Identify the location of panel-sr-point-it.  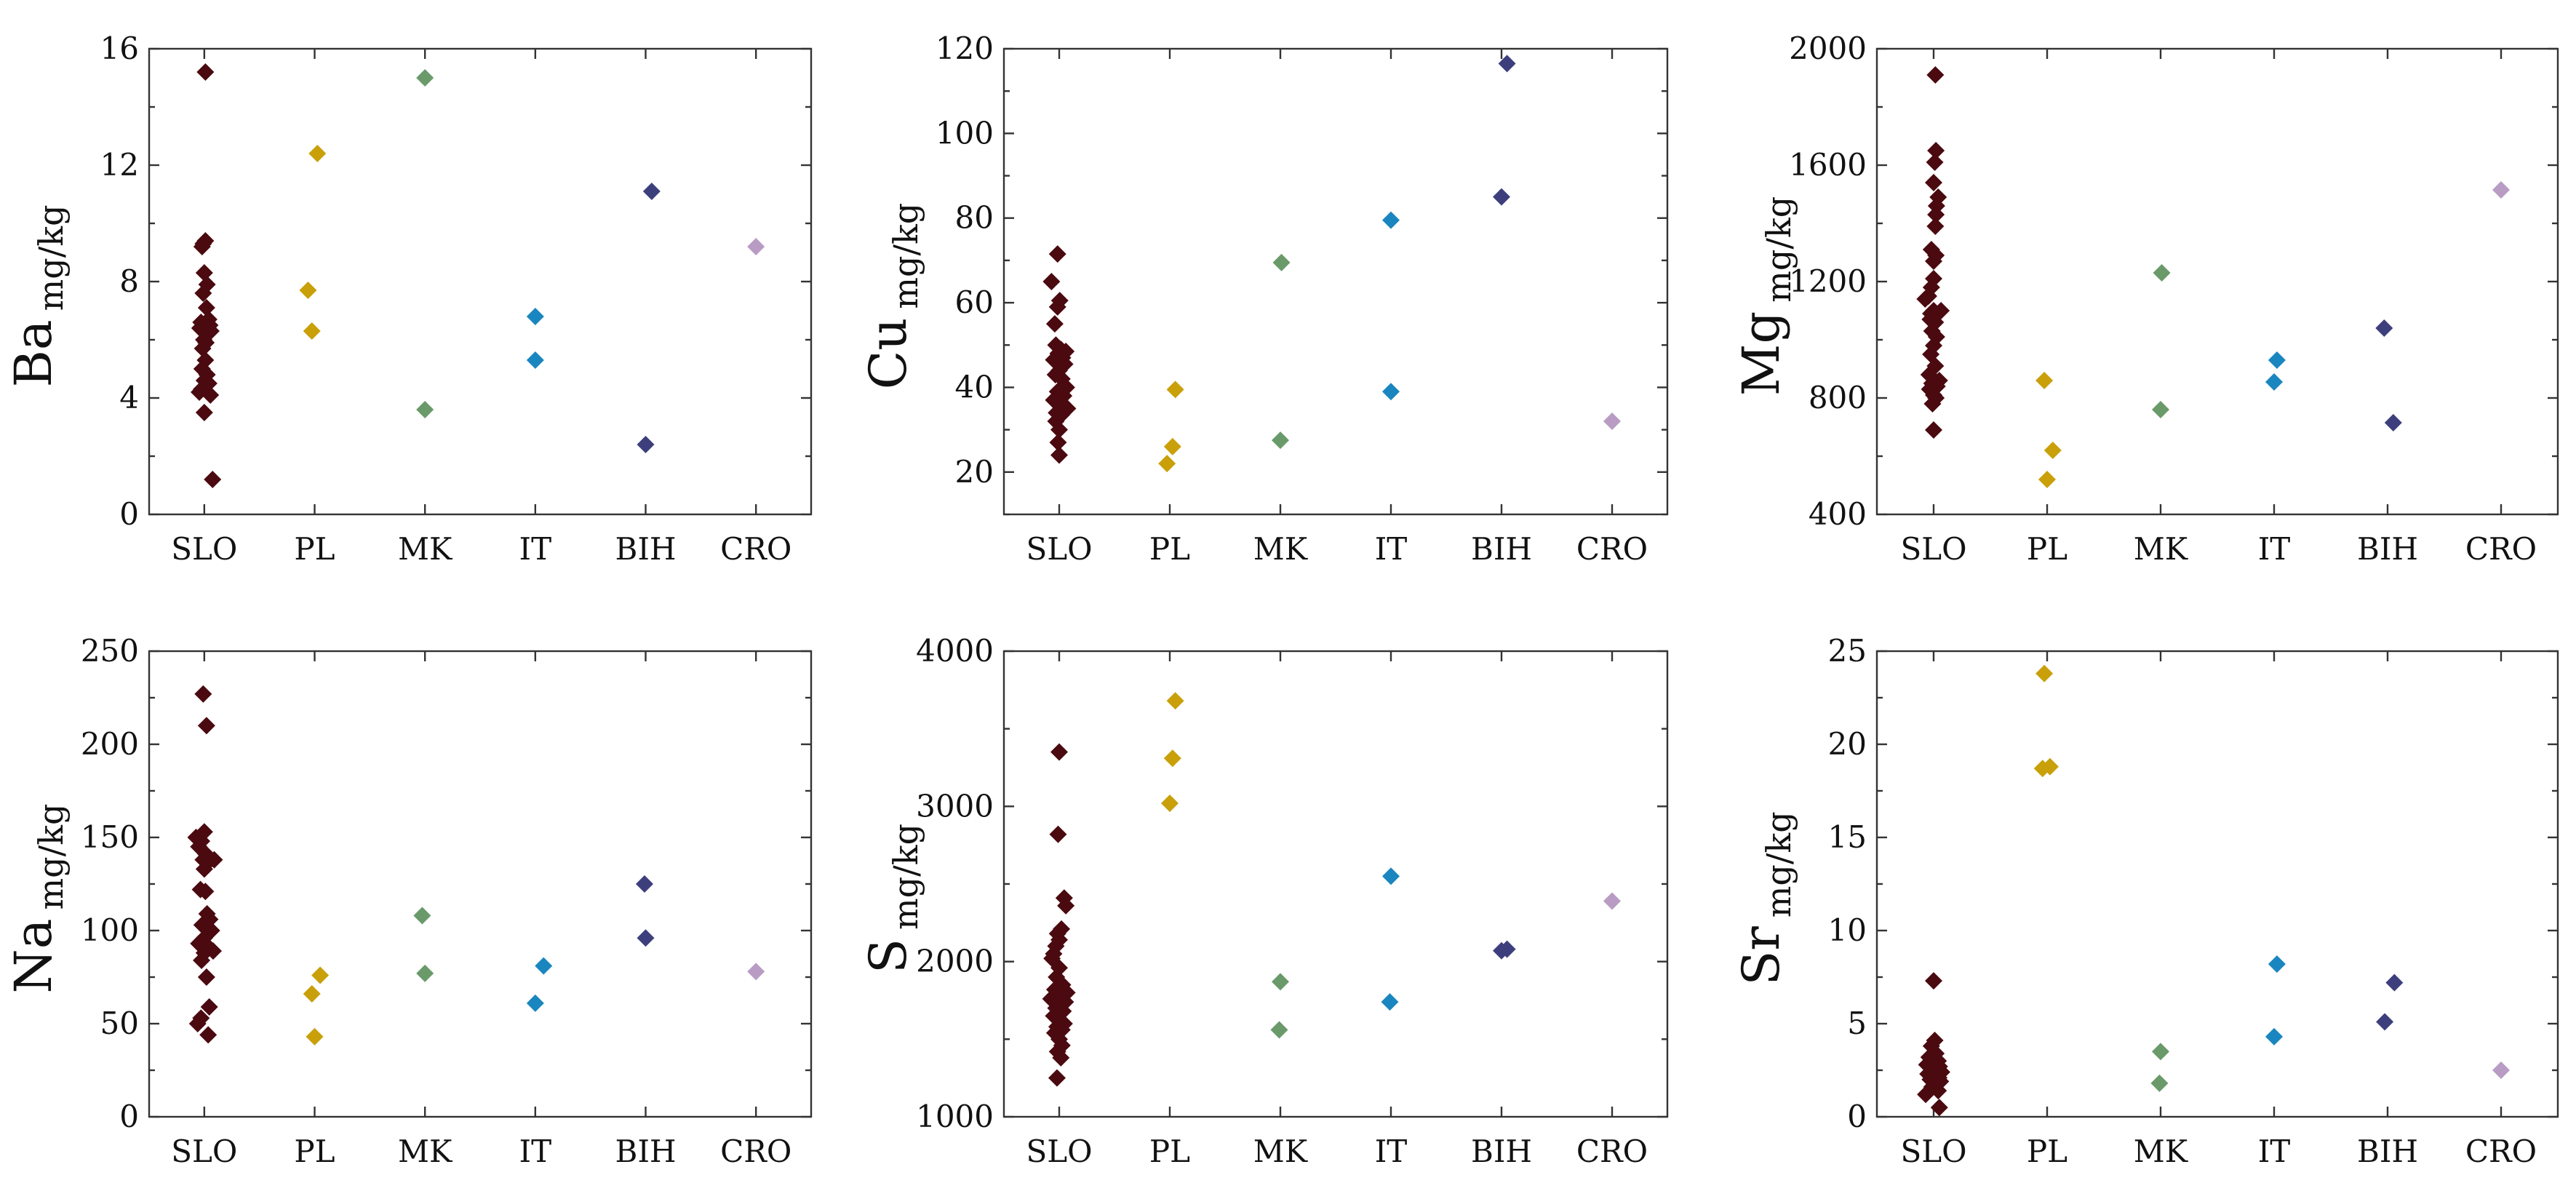
(2277, 964).